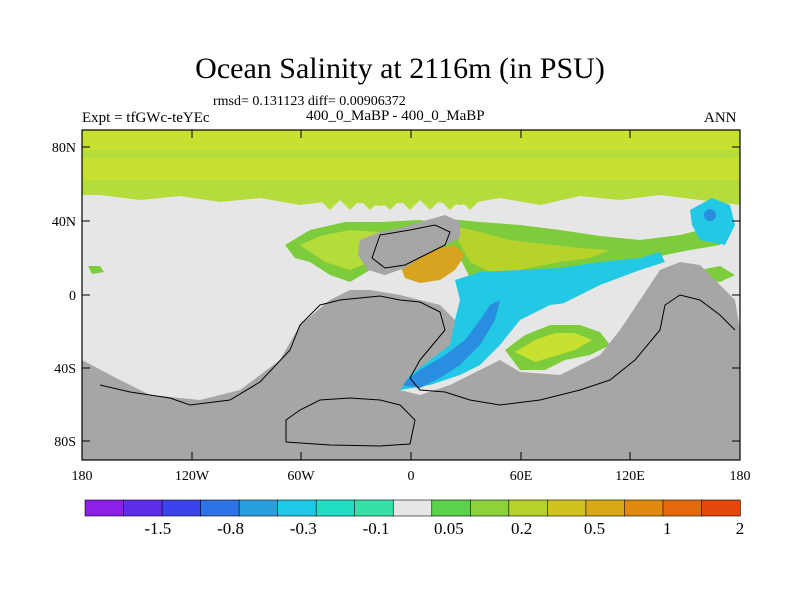 Image resolution: width=800 pixels, height=600 pixels. Describe the element at coordinates (594, 528) in the screenshot. I see `colorbar-label: 0.5` at that location.